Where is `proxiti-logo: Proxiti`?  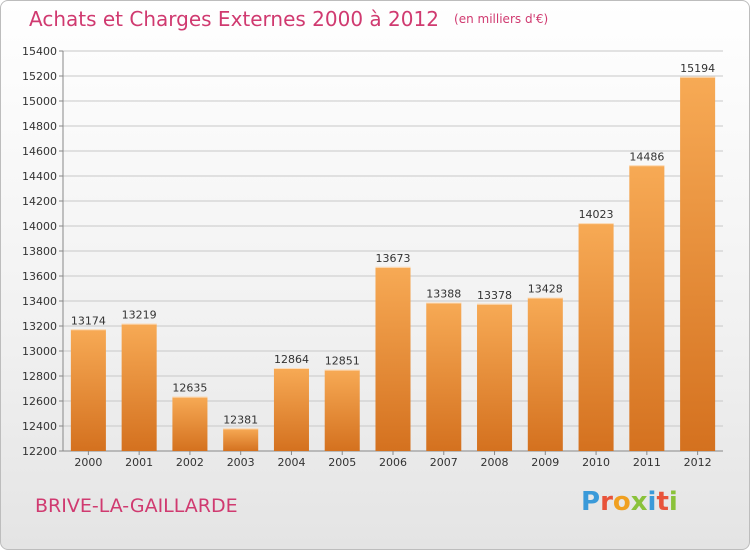 proxiti-logo: Proxiti is located at coordinates (629, 502).